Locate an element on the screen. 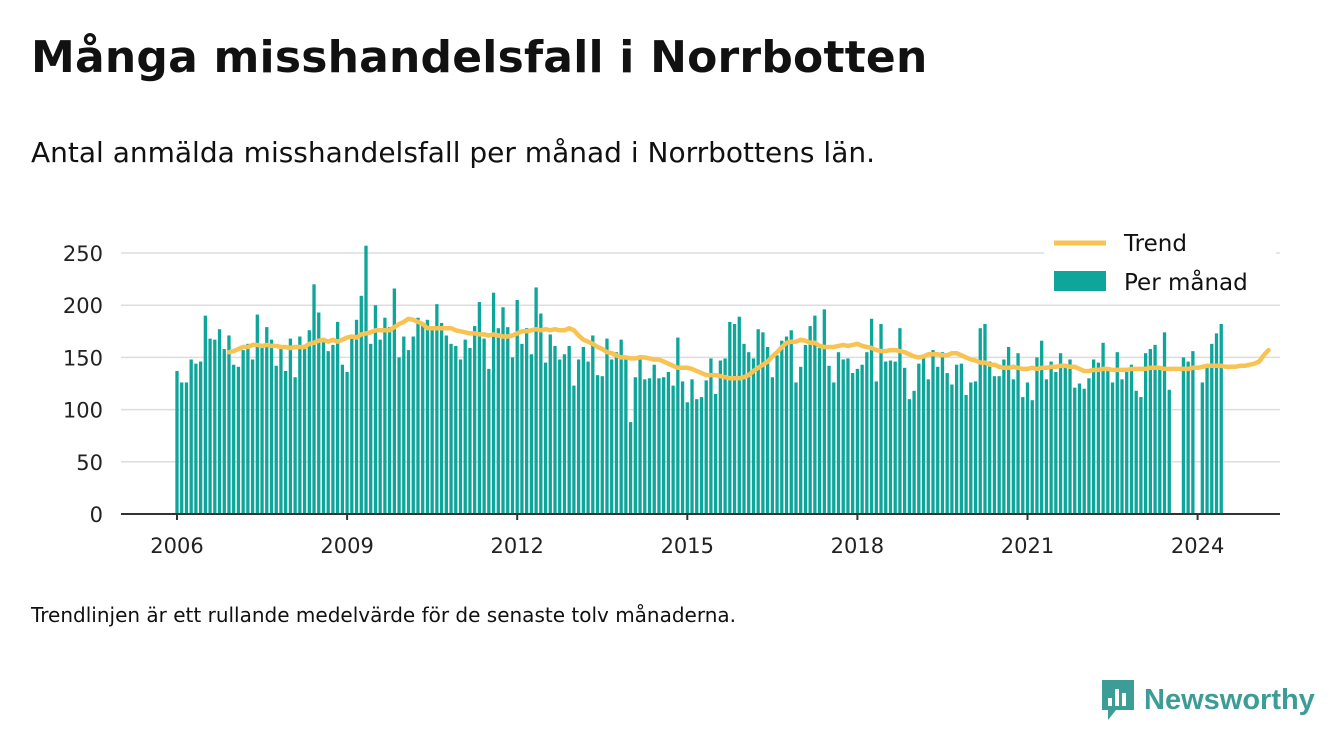 The image size is (1340, 753). x-tick-label: 2006 is located at coordinates (176, 546).